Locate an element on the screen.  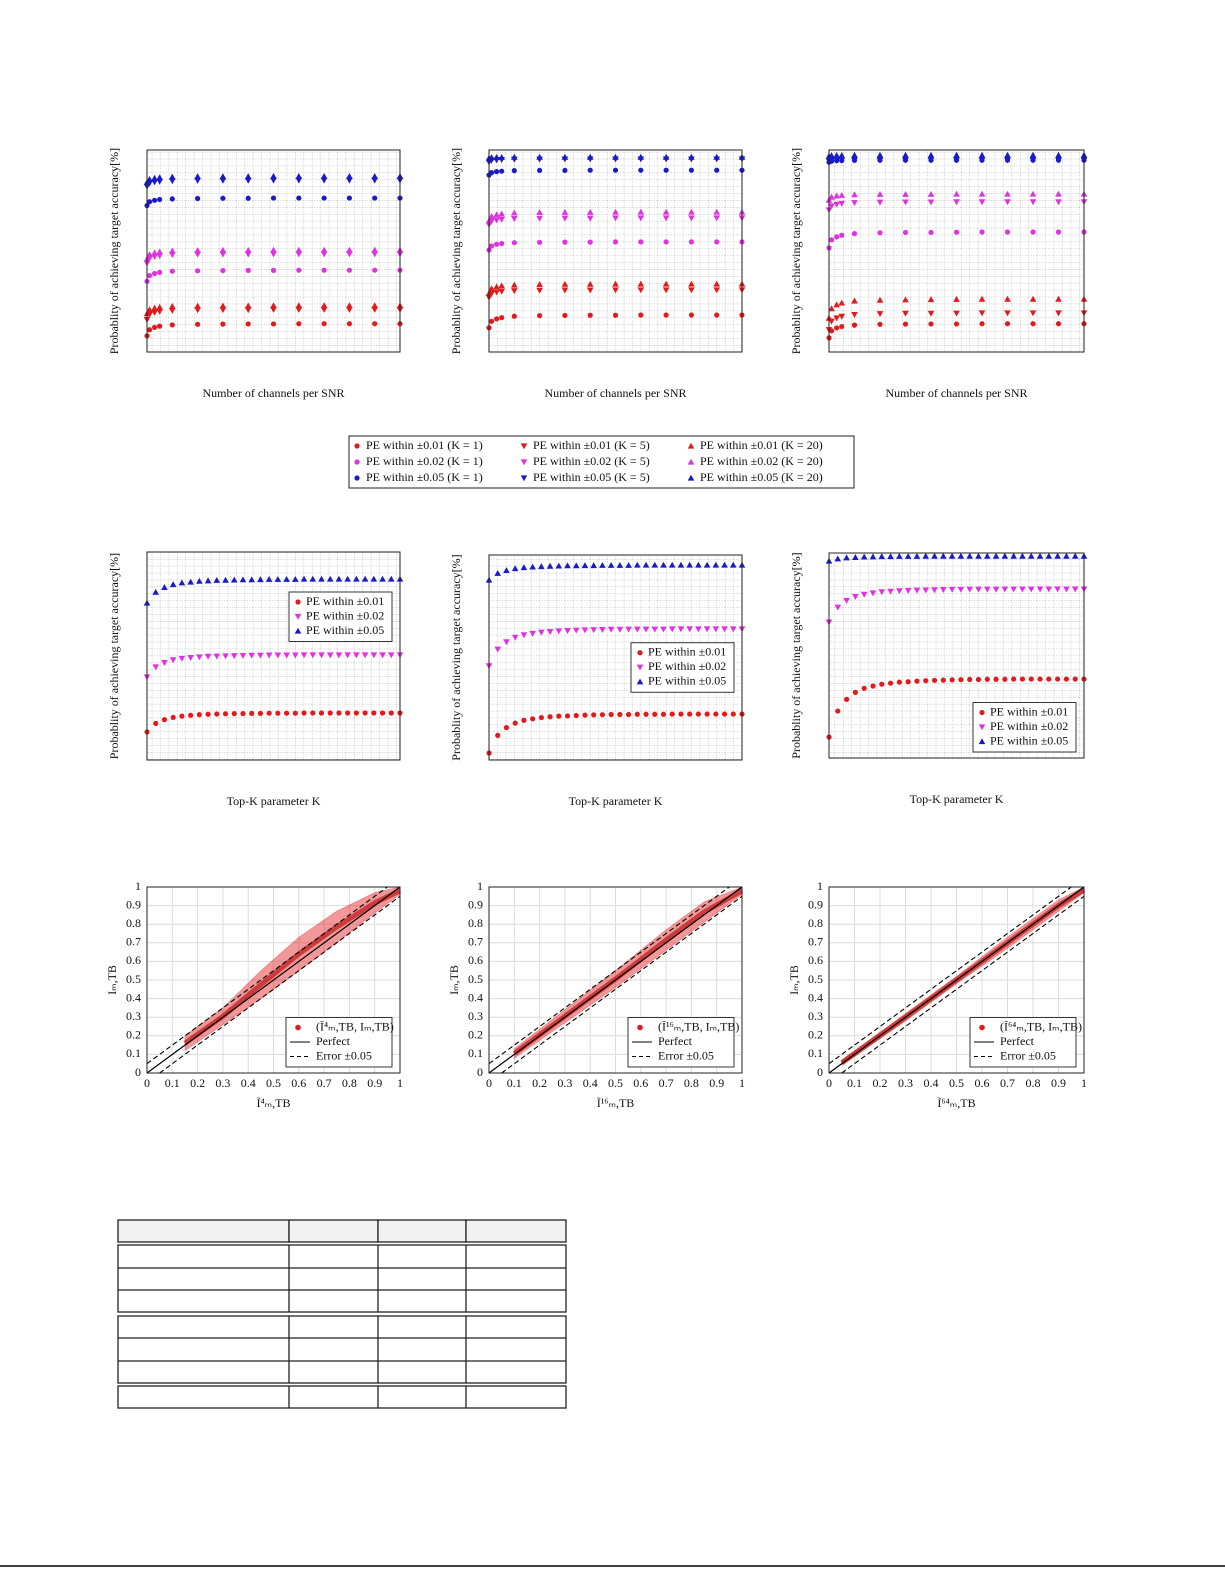
perfect-line is located at coordinates (956, 980).